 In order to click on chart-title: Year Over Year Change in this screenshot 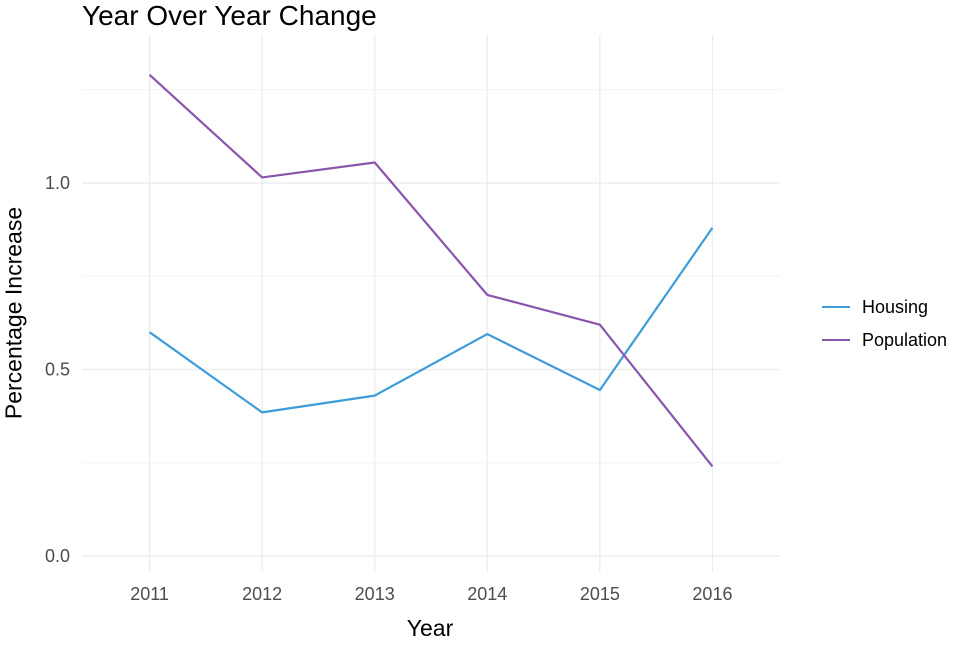, I will do `click(229, 15)`.